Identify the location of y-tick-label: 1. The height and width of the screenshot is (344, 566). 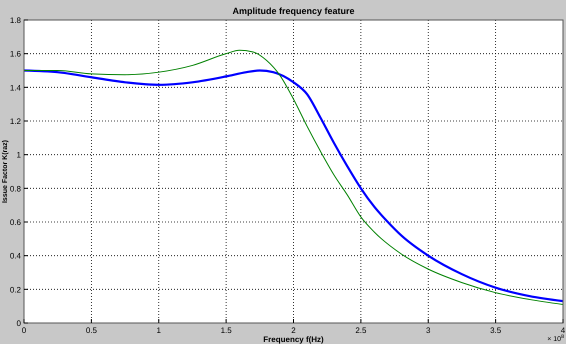
(19, 155).